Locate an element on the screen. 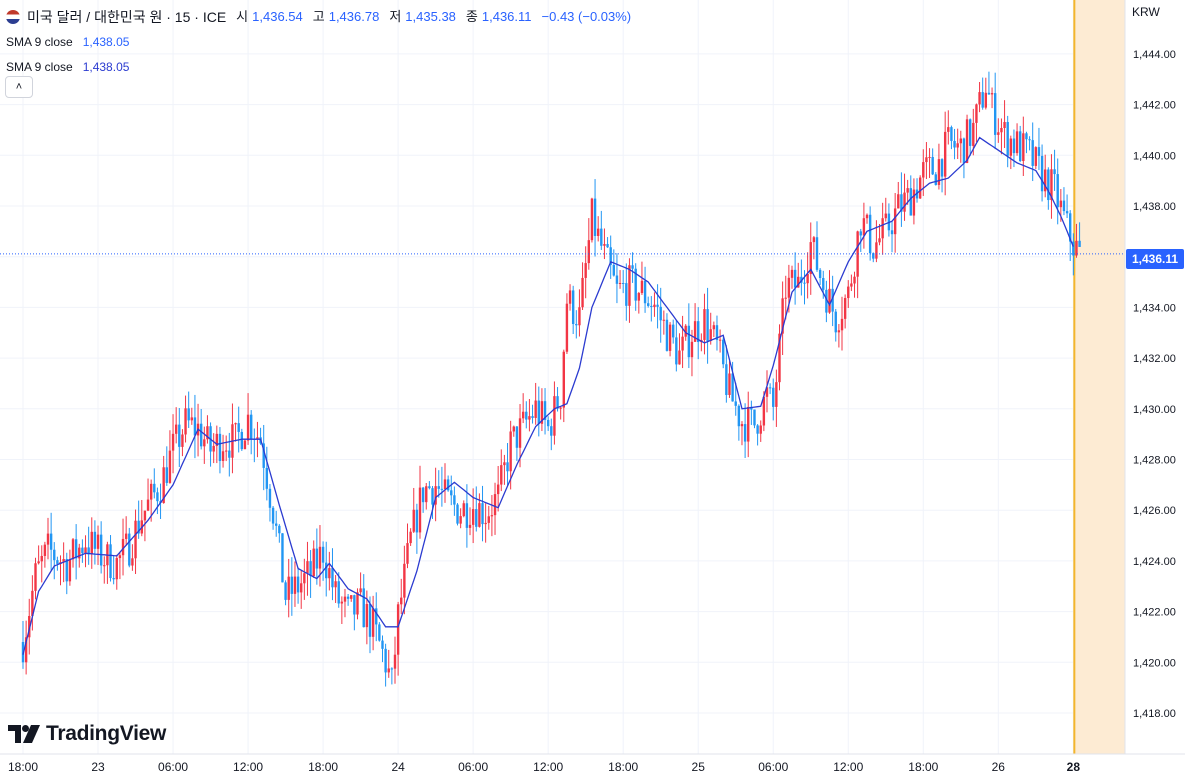  us-flag-icon is located at coordinates (13, 16).